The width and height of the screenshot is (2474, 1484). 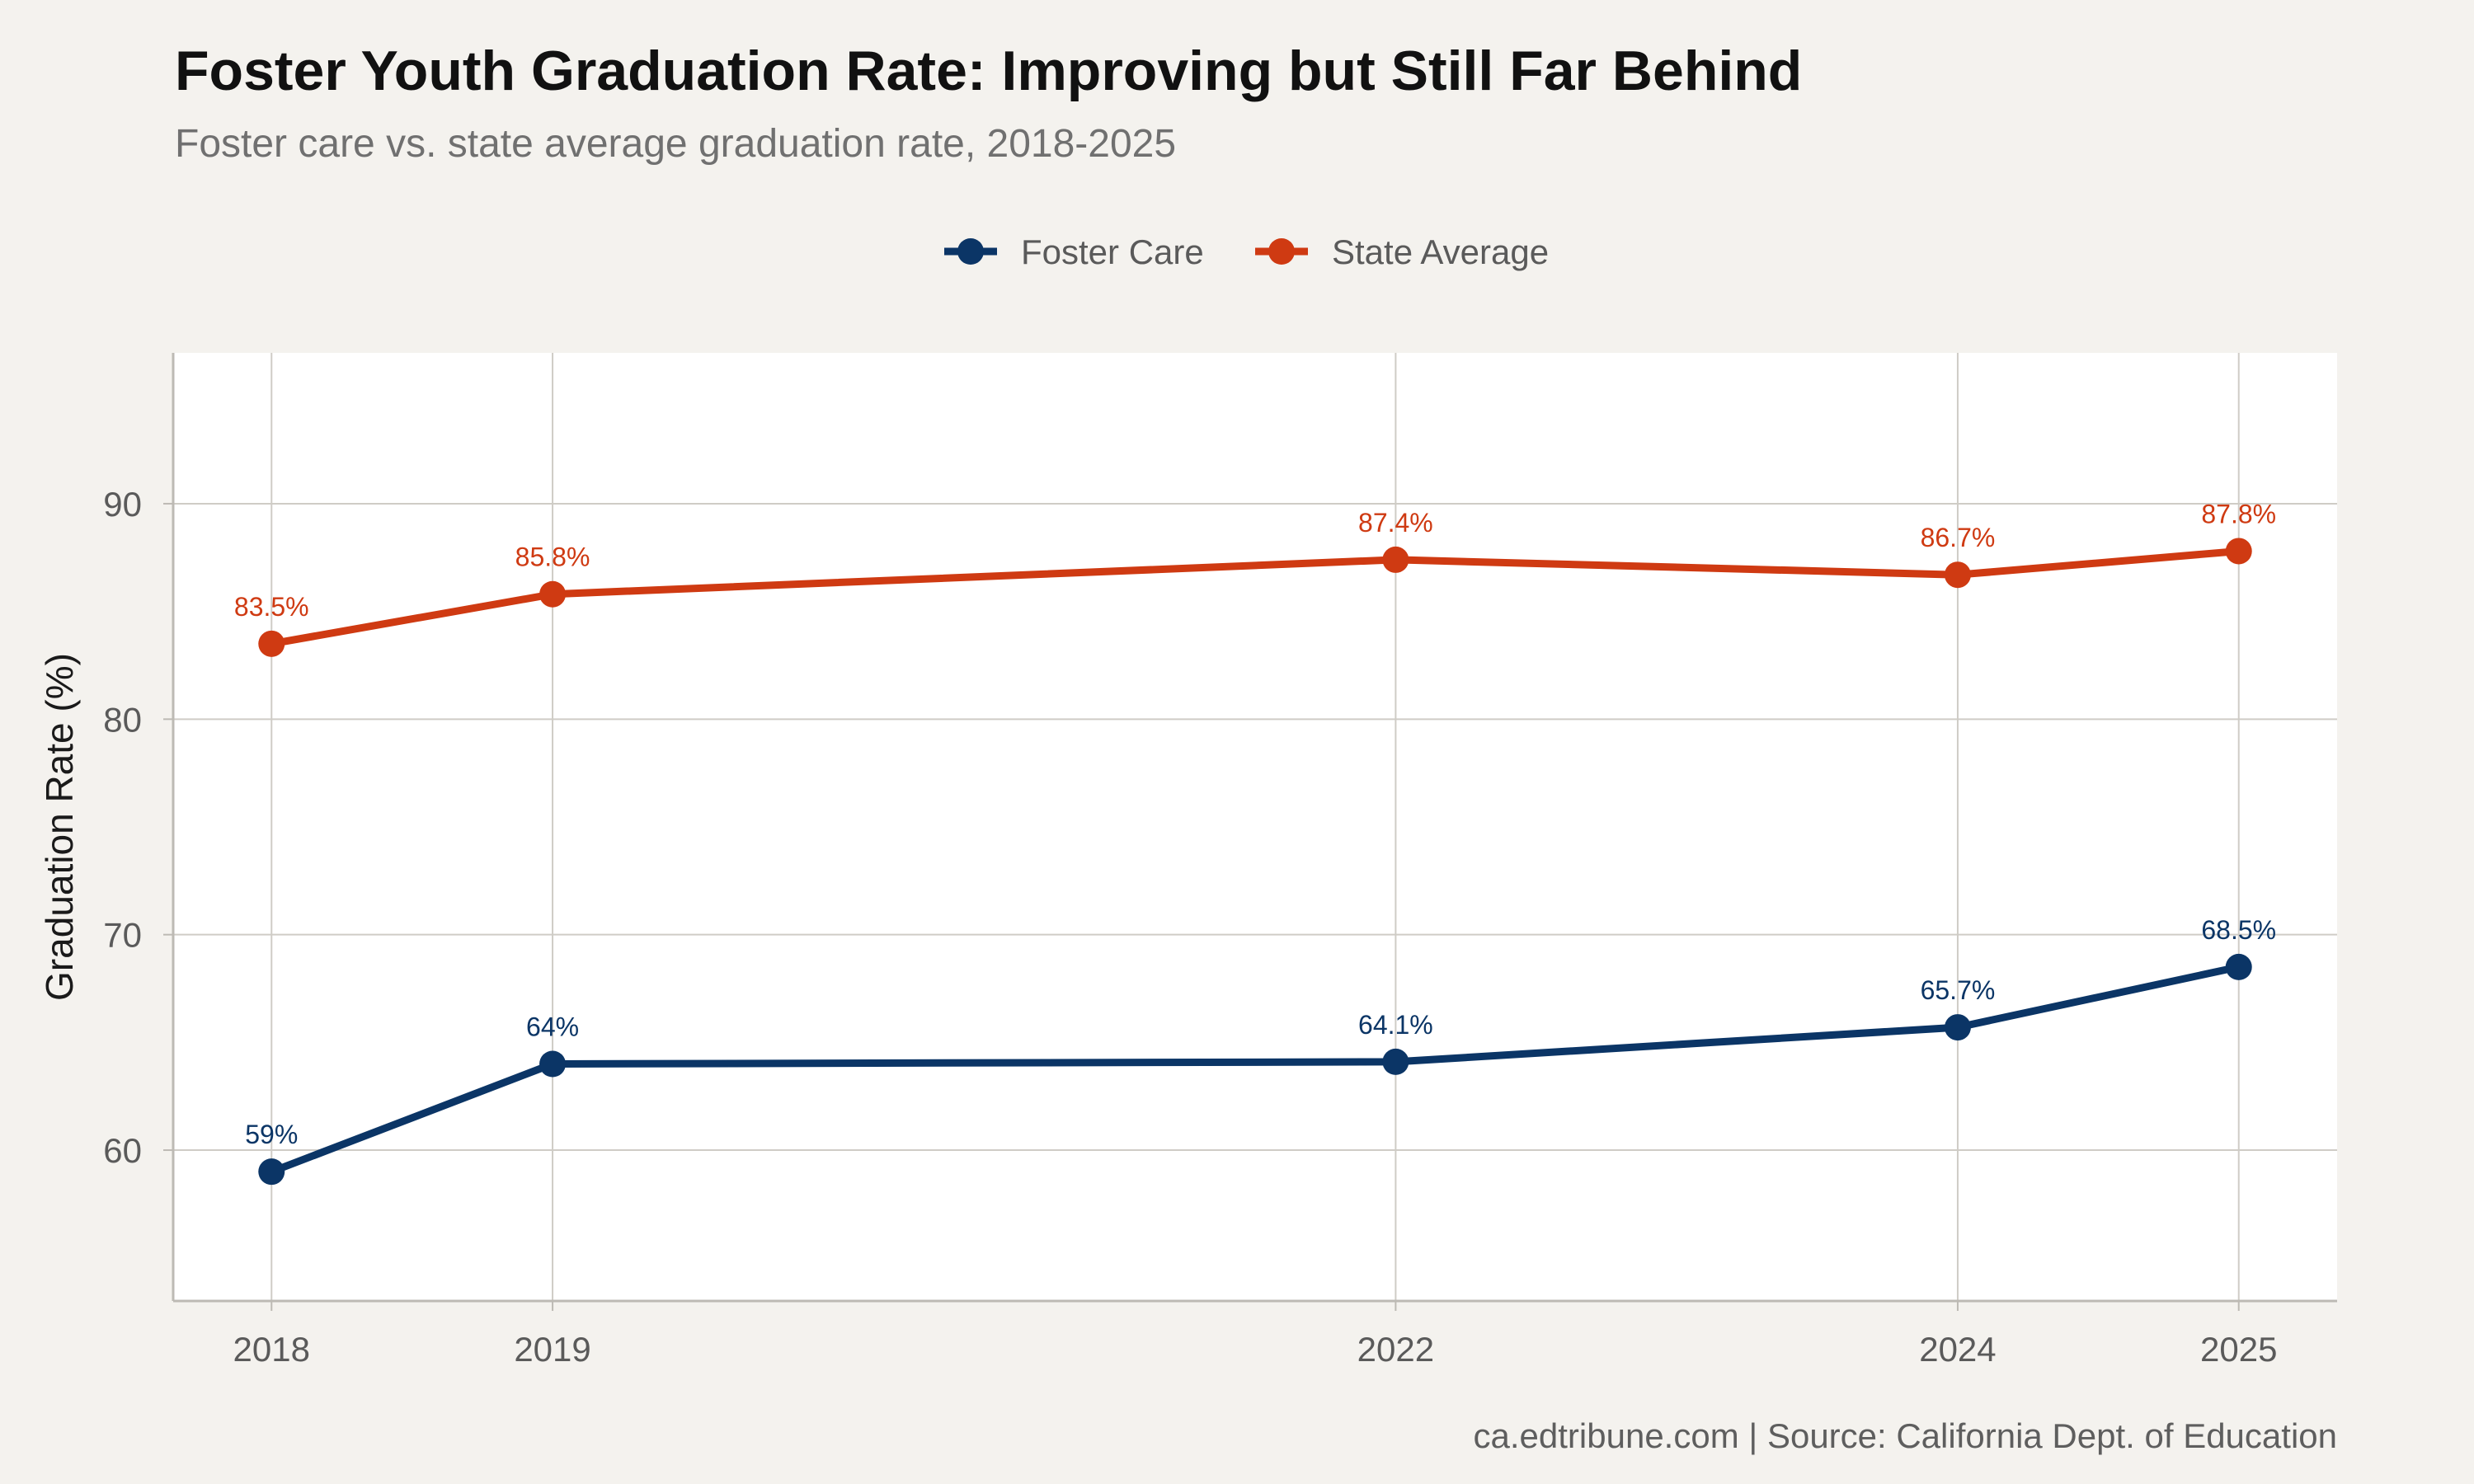 I want to click on x-tick-label: 2018, so click(x=271, y=1349).